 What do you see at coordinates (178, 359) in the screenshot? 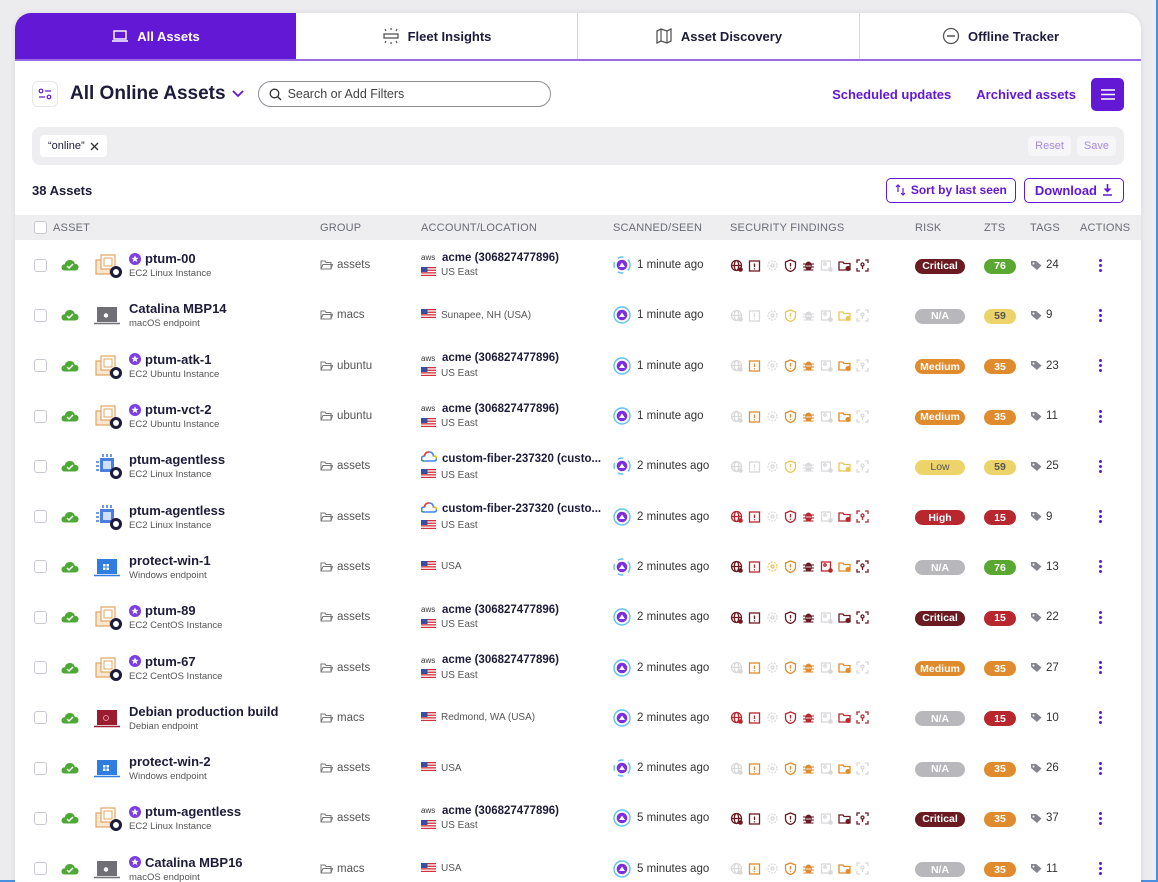
I see `asset-name-link: ptum-atk-1` at bounding box center [178, 359].